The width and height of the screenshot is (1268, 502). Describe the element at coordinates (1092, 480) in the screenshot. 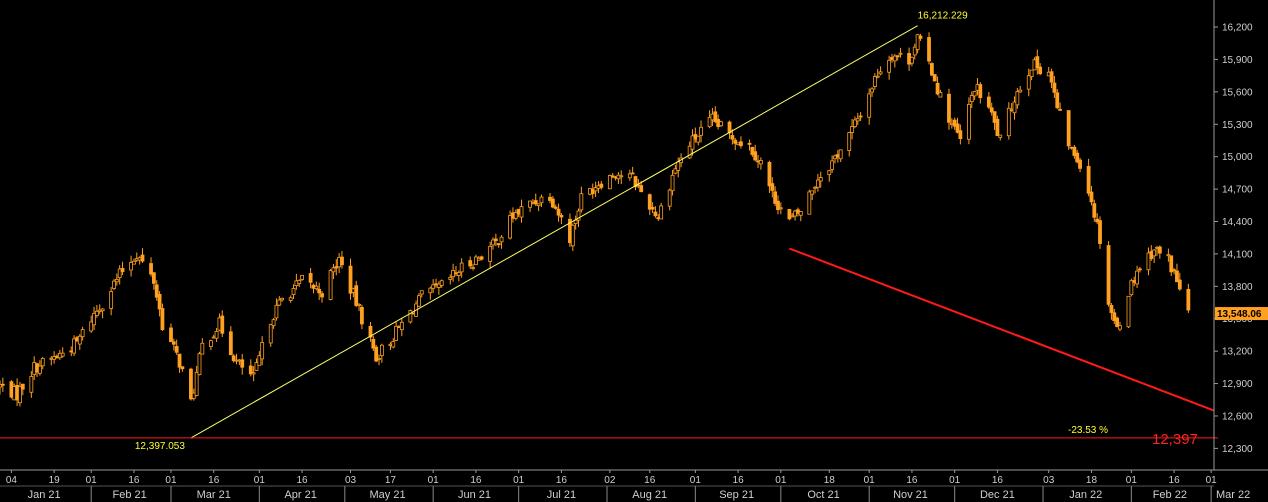

I see `x-tick-label: 18` at that location.